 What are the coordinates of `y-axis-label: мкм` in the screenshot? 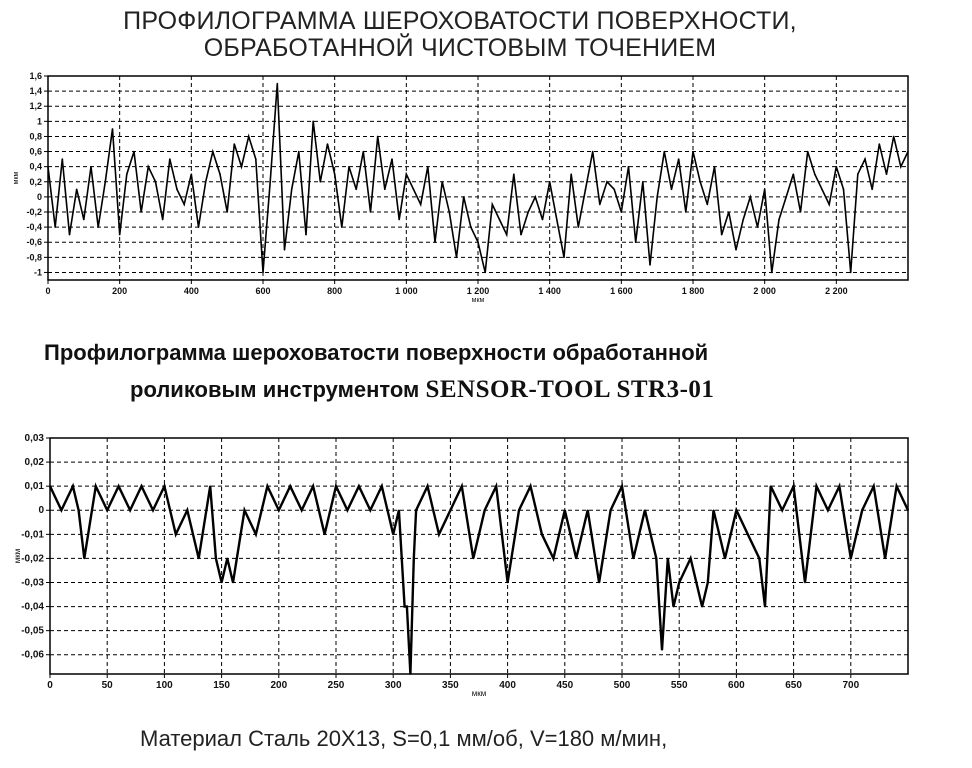 It's located at (16, 177).